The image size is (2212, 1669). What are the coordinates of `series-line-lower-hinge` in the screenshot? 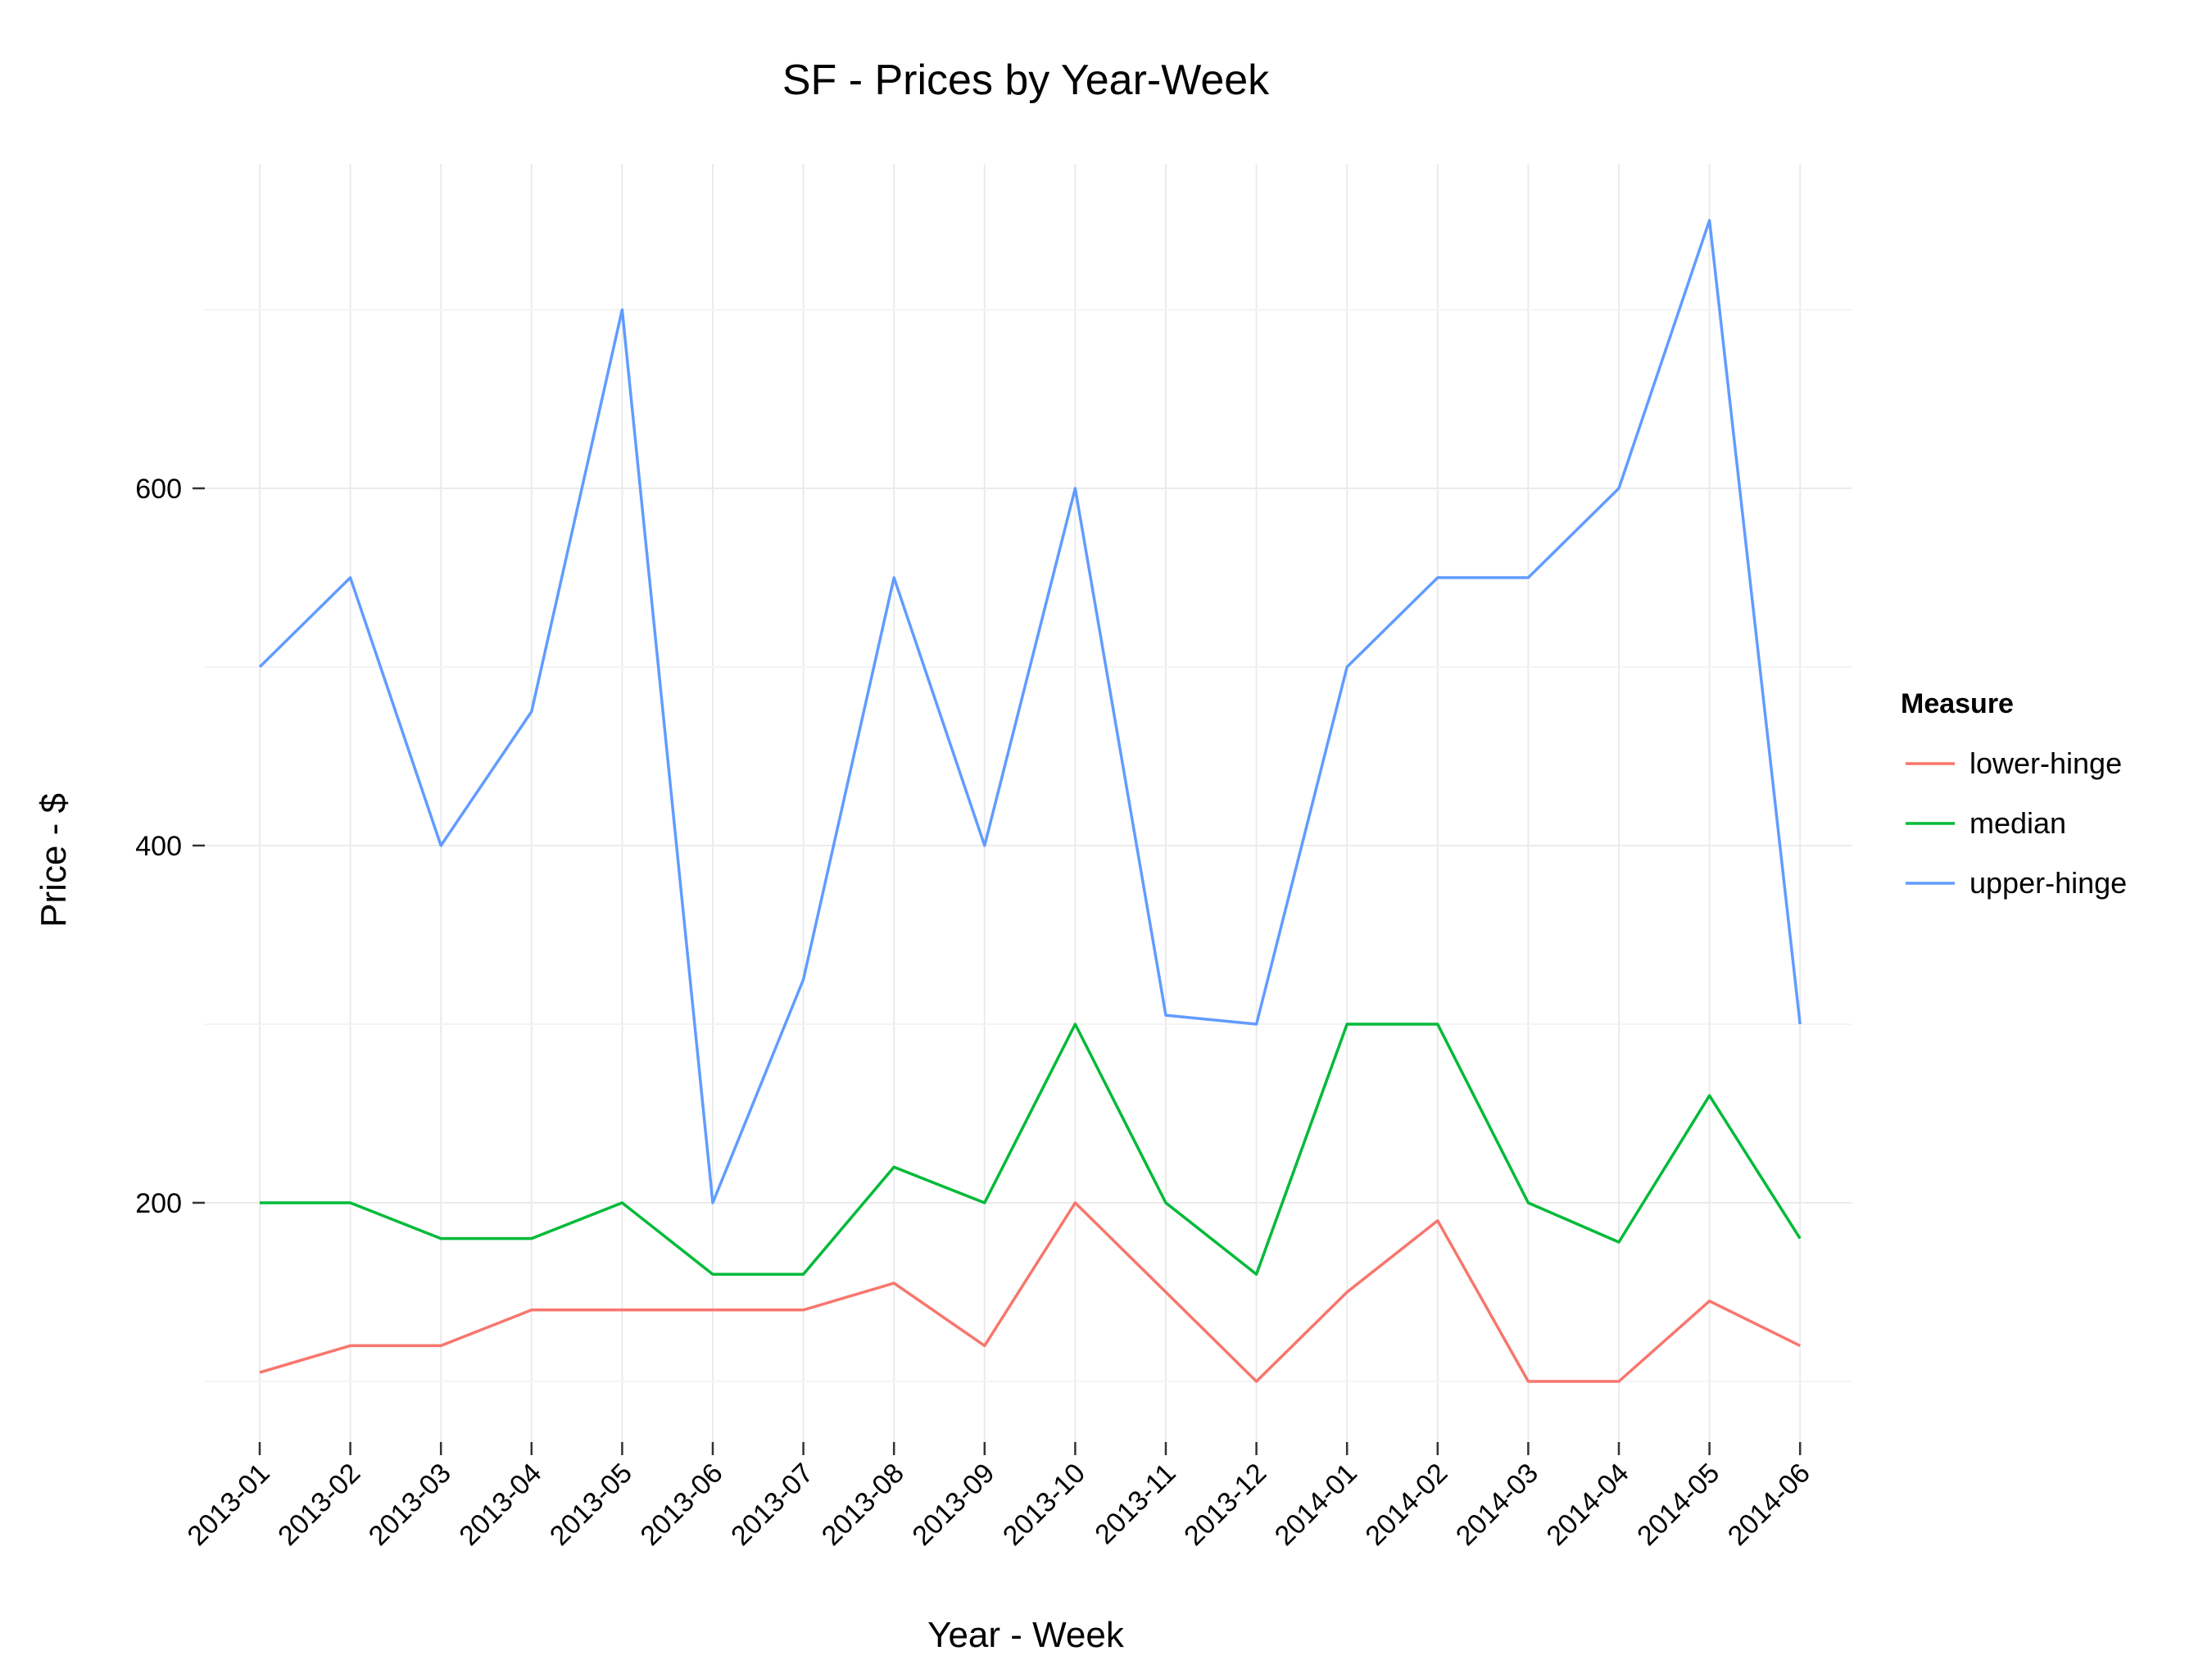 It's located at (1030, 1292).